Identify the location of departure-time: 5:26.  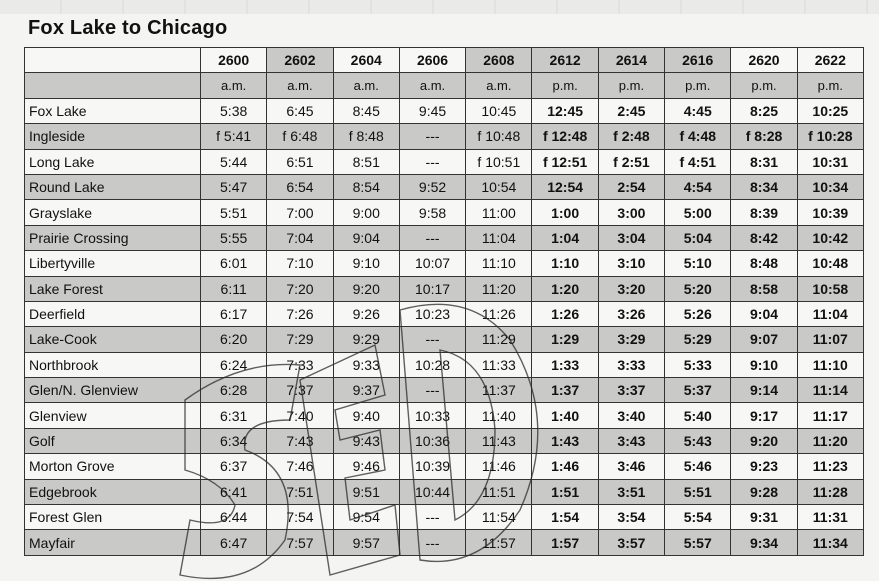
(698, 314).